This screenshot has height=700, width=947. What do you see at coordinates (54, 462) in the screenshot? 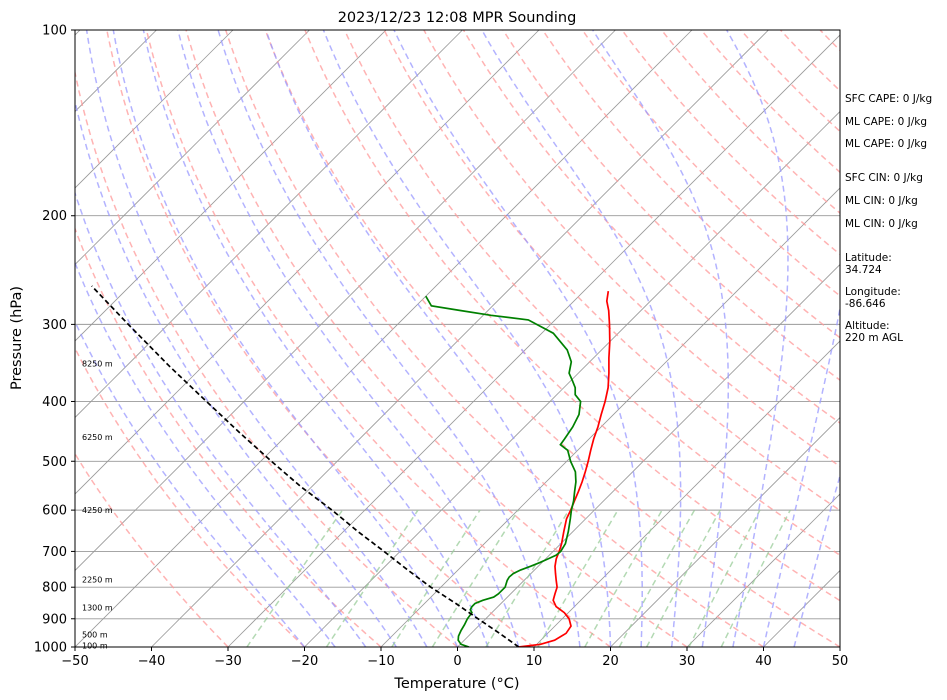
I see `y-tick-label: 500` at bounding box center [54, 462].